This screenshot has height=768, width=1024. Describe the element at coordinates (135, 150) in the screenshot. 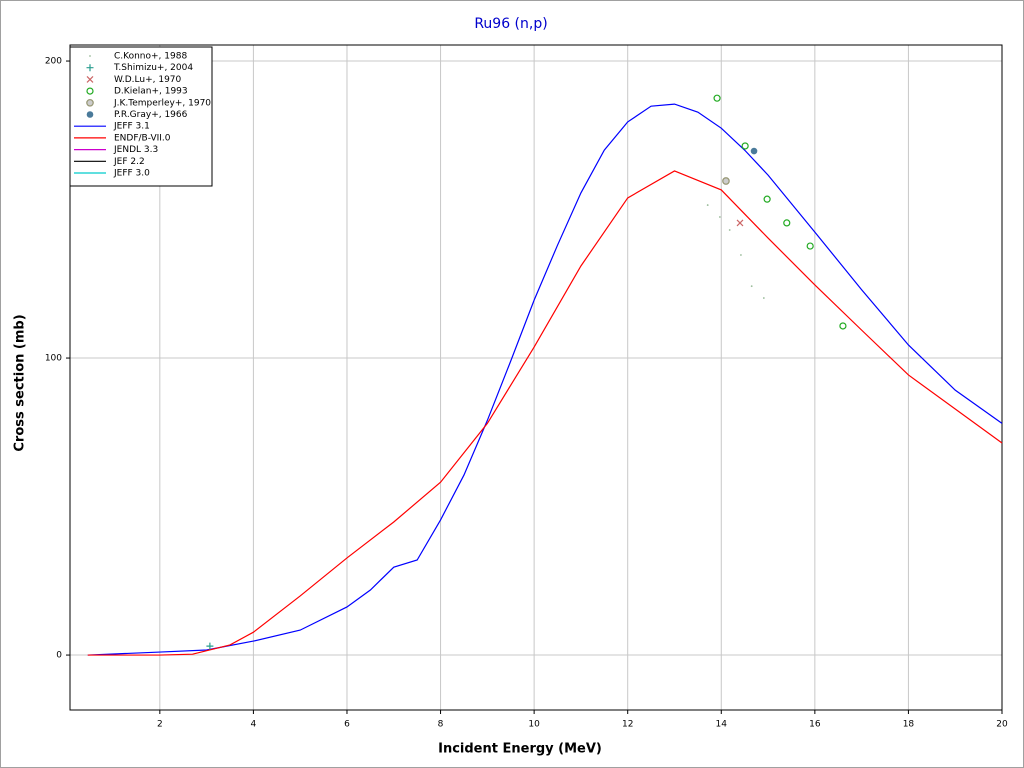

I see `legend-label: JENDL 3.3` at that location.